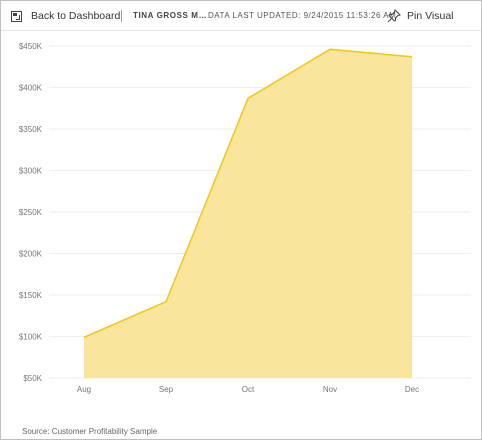 The image size is (482, 440). What do you see at coordinates (302, 15) in the screenshot?
I see `data-last-updated: DATA LAST UPDATED: 9/24/2015 11:53:26 AM` at bounding box center [302, 15].